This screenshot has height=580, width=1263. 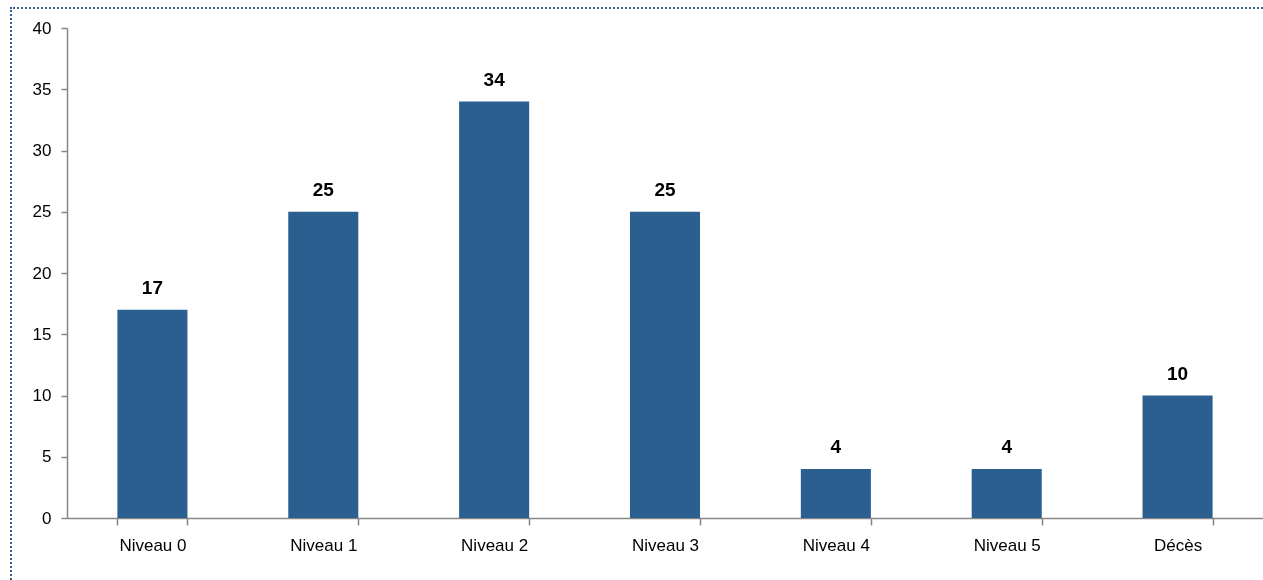 What do you see at coordinates (665, 545) in the screenshot?
I see `x-tick-label: Niveau 3` at bounding box center [665, 545].